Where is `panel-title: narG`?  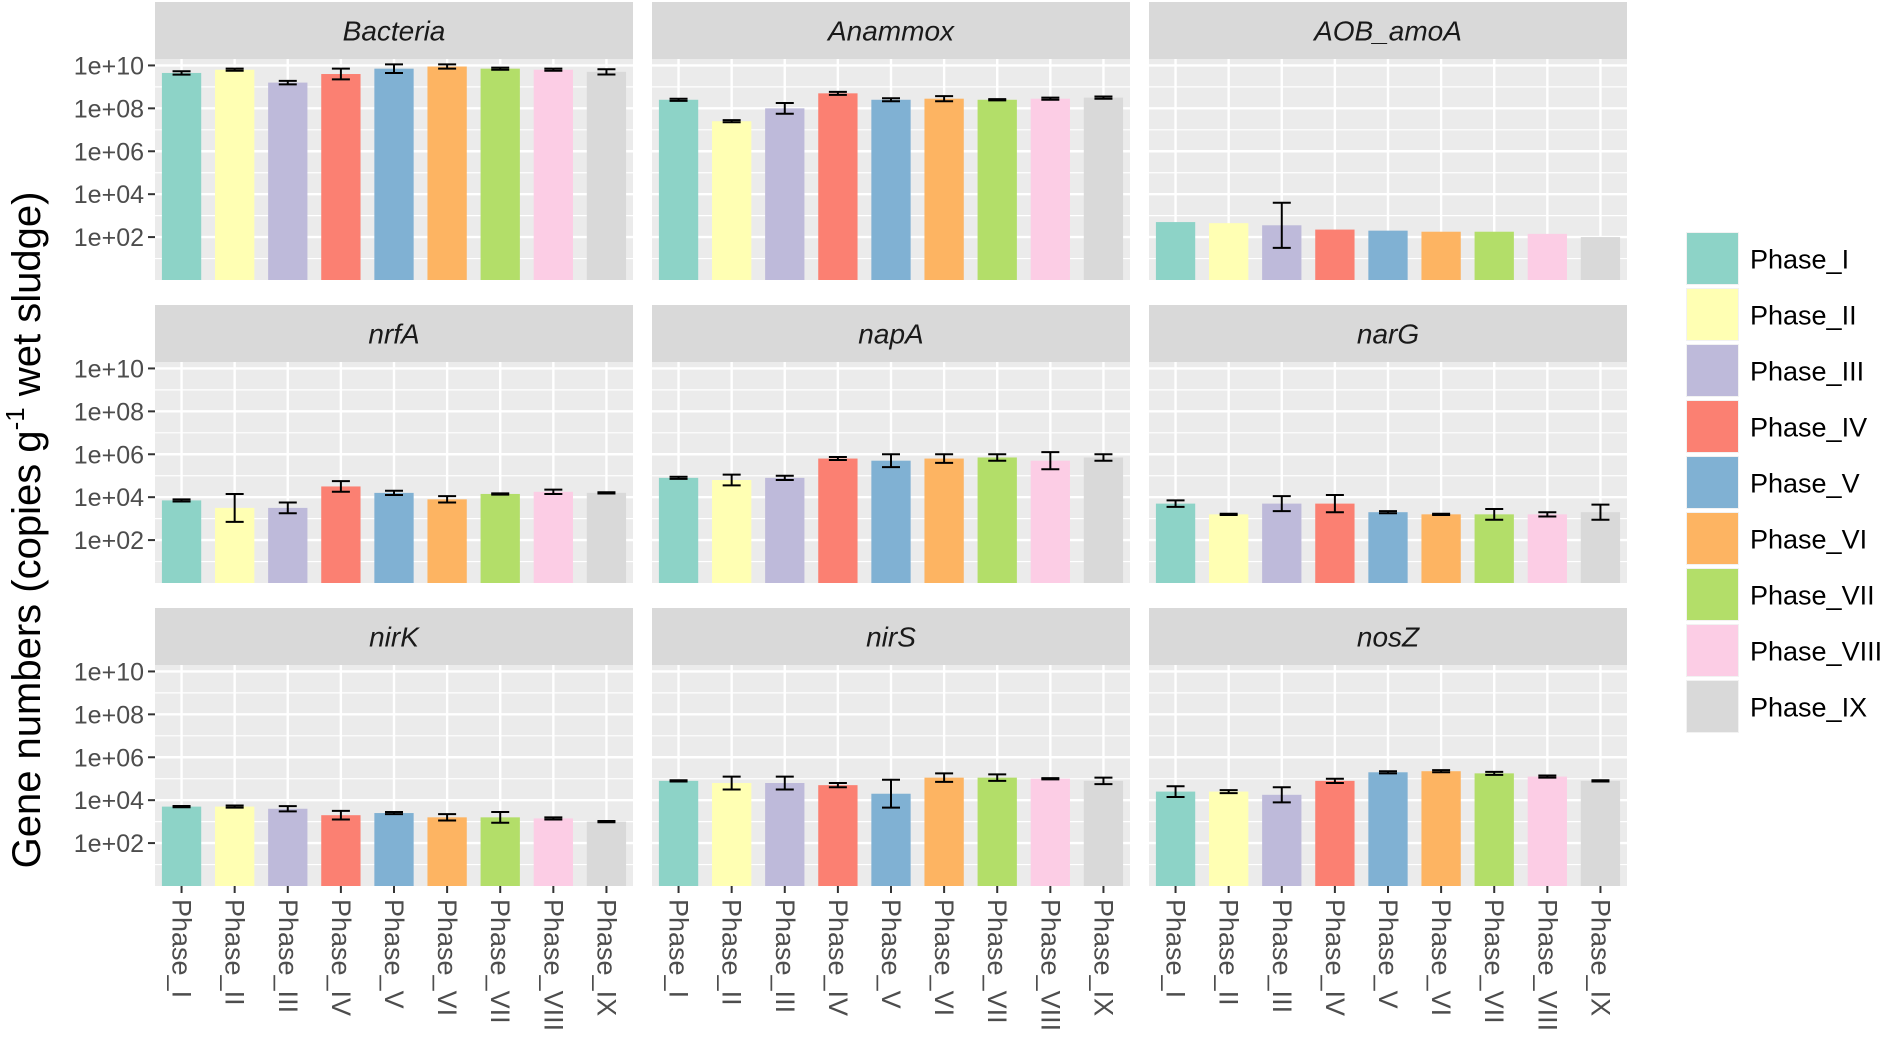
panel-title: narG is located at coordinates (1388, 334).